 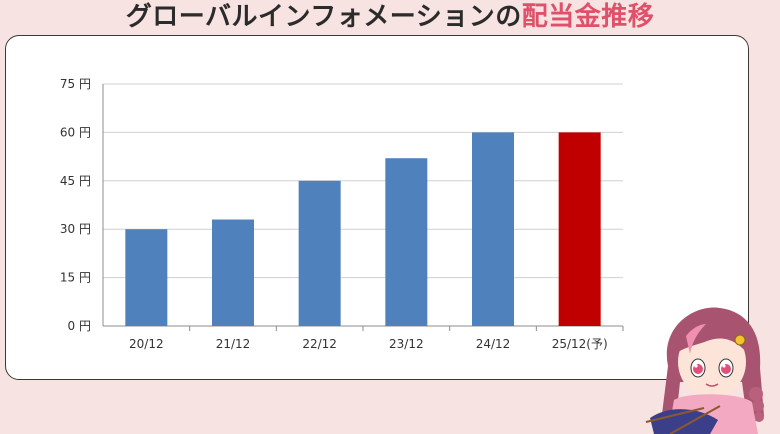 I want to click on page-title-main: グローバルインフォメーションの, so click(x=323, y=17).